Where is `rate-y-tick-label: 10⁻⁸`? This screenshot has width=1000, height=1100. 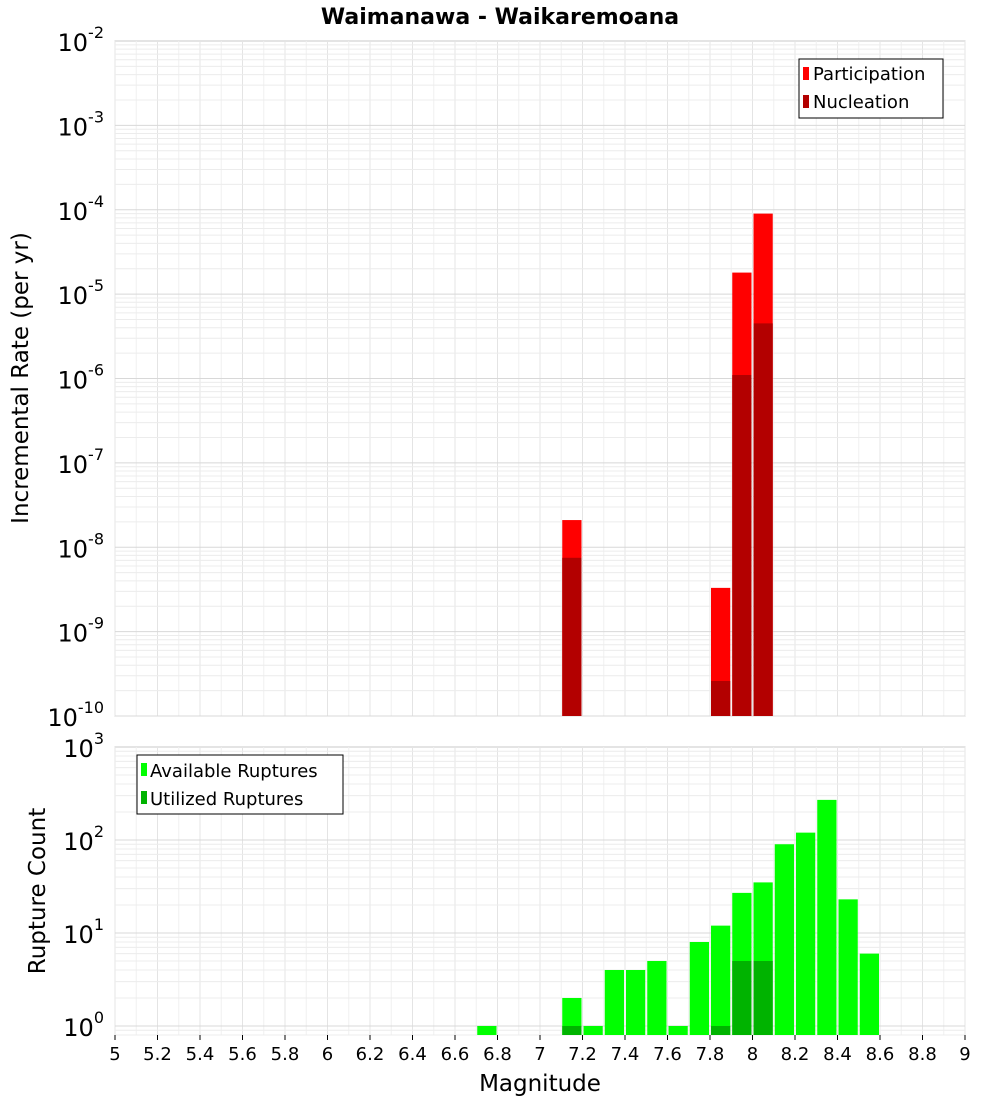 rate-y-tick-label: 10⁻⁸ is located at coordinates (81, 546).